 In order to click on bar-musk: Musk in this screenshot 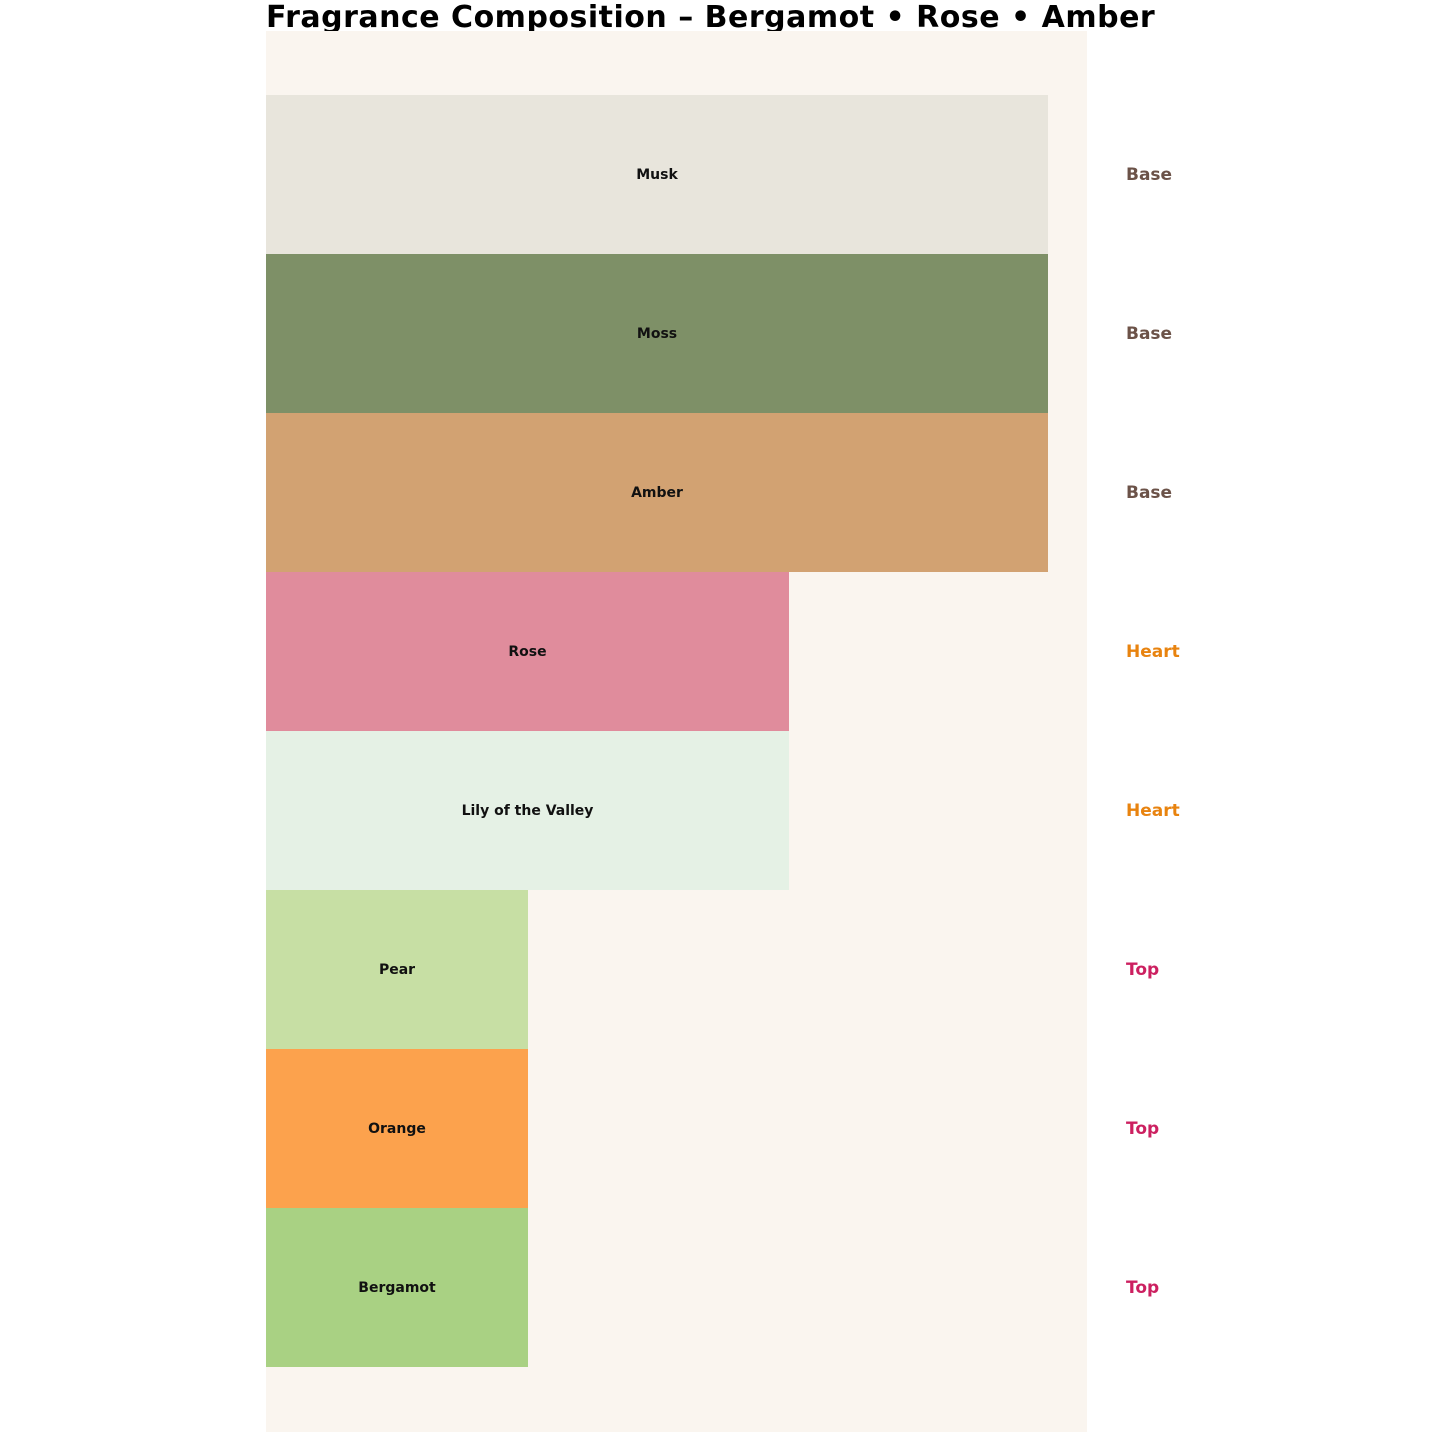, I will do `click(657, 174)`.